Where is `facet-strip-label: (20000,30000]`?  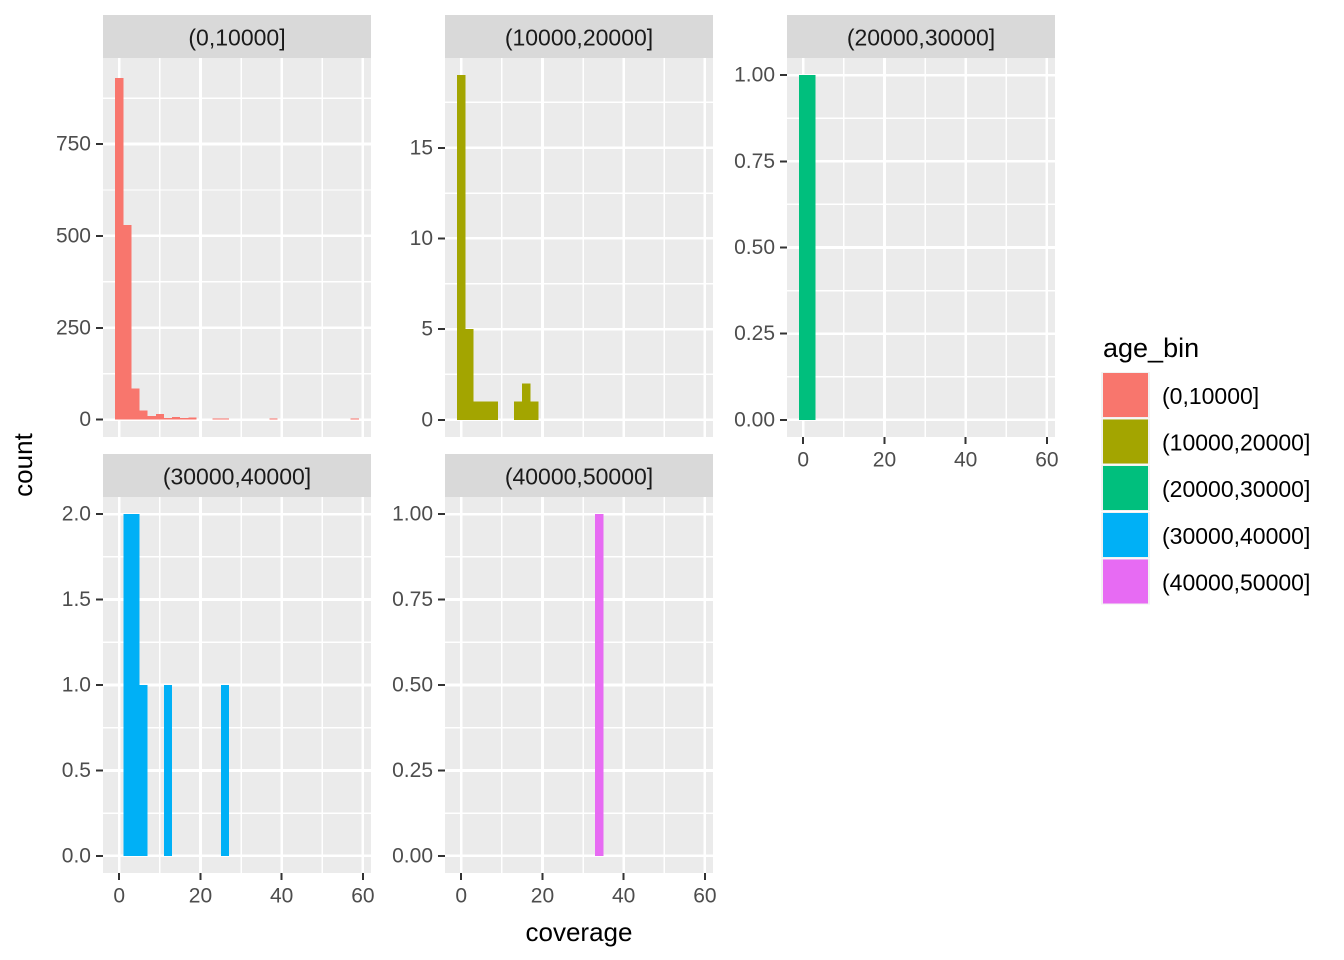
facet-strip-label: (20000,30000] is located at coordinates (921, 38).